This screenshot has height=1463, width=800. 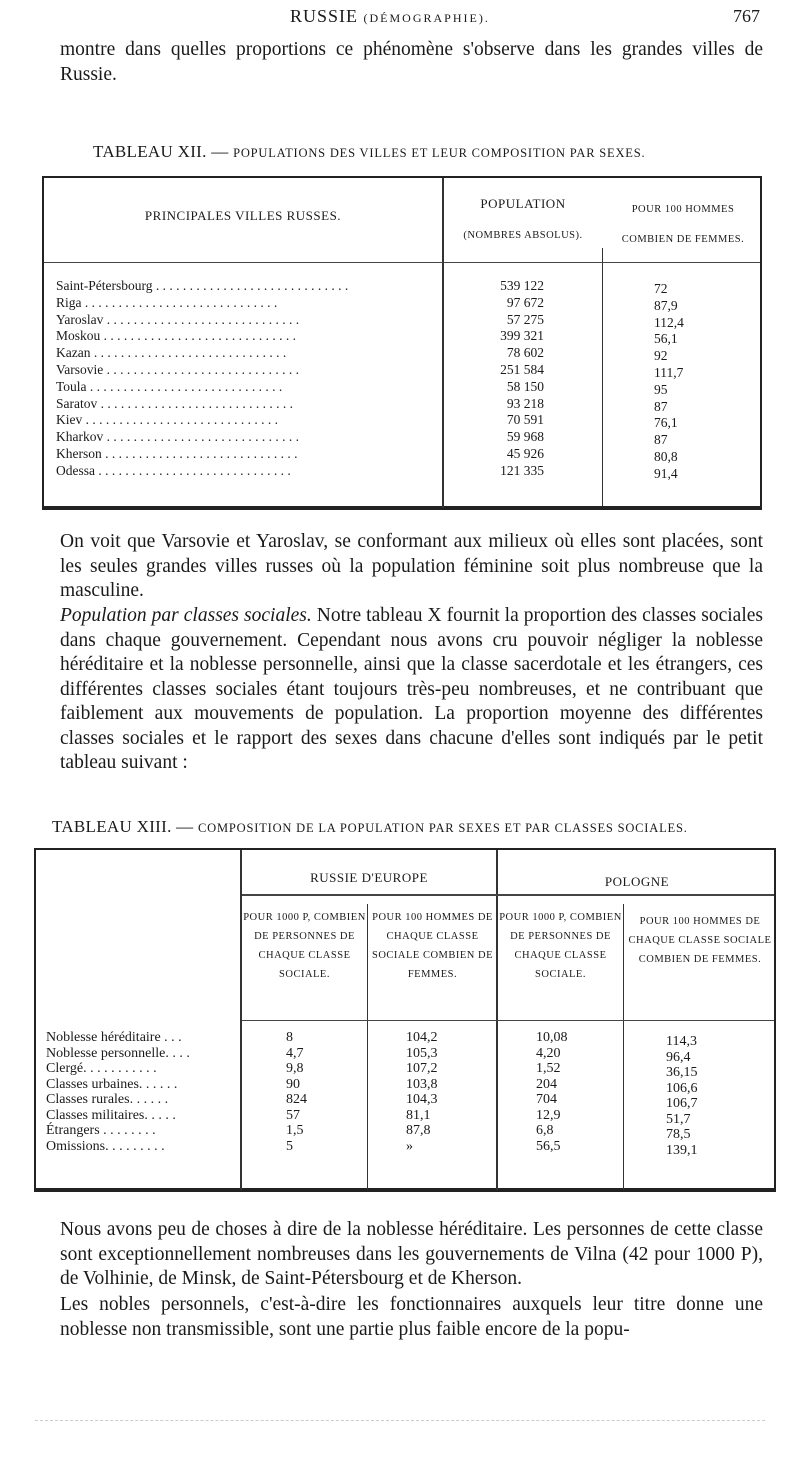 What do you see at coordinates (295, 1068) in the screenshot?
I see `cell-a: 9,8` at bounding box center [295, 1068].